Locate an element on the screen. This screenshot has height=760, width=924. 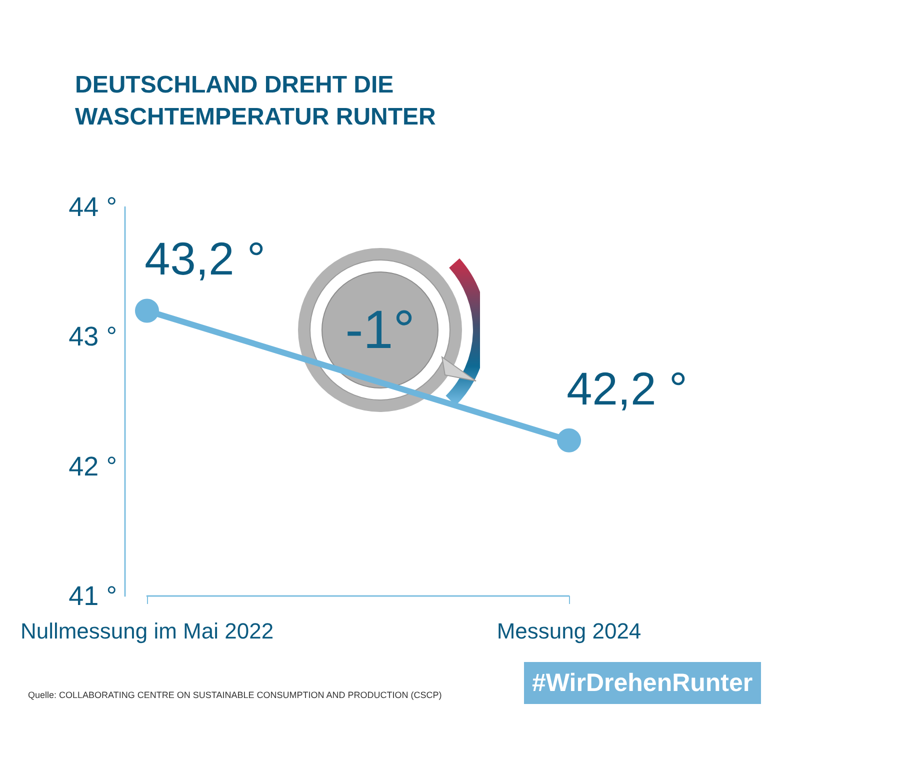
text: #WirDrehenRunter is located at coordinates (642, 683).